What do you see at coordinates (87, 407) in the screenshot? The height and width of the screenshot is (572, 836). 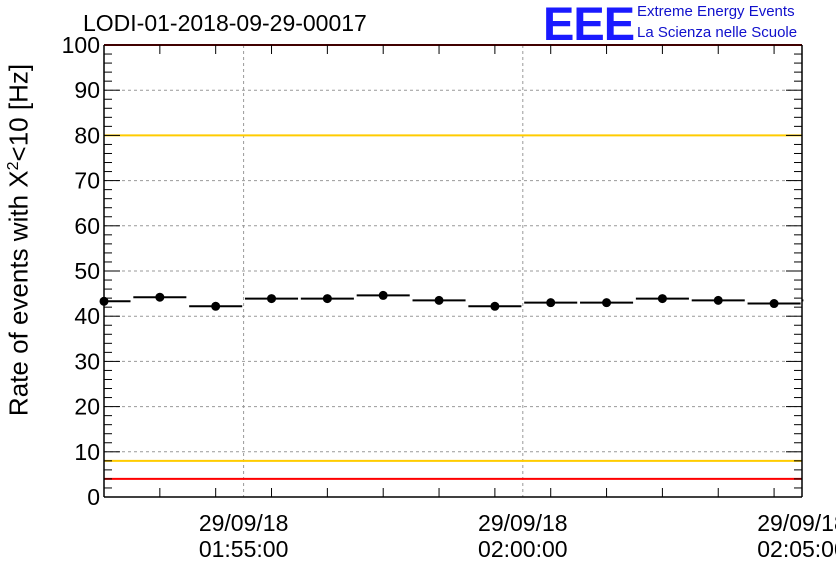 I see `y-tick-label: 20` at bounding box center [87, 407].